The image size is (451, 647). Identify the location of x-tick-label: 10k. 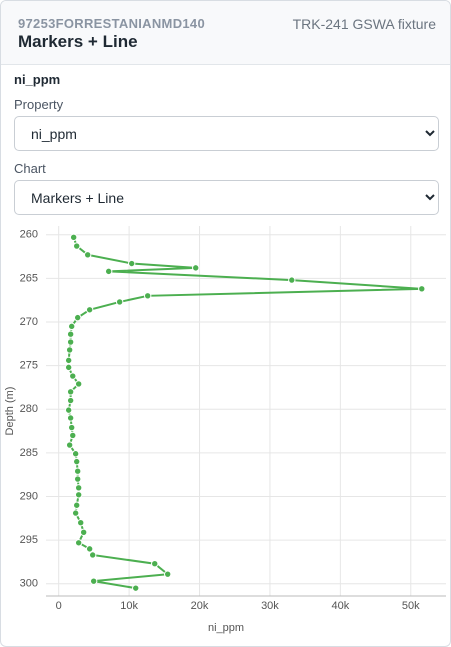
(129, 606).